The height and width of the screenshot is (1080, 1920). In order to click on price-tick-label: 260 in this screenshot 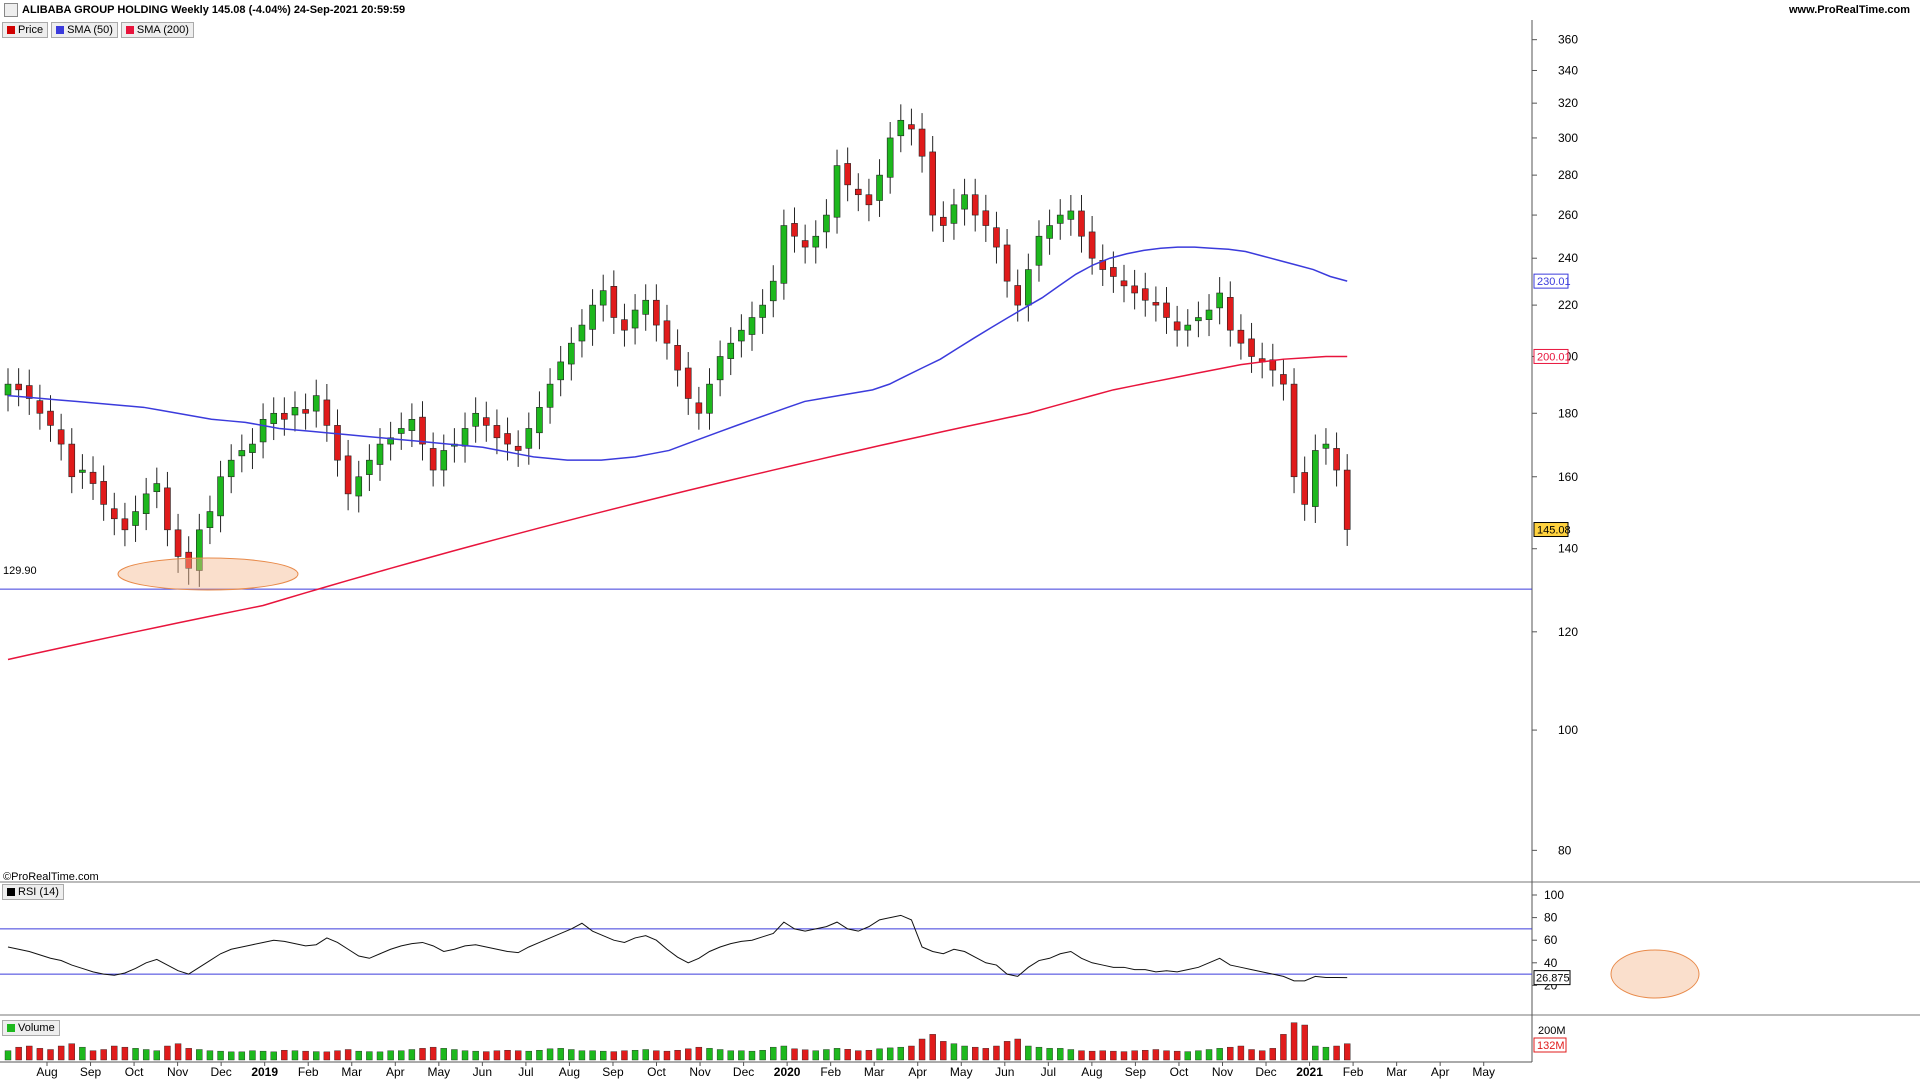, I will do `click(1568, 215)`.